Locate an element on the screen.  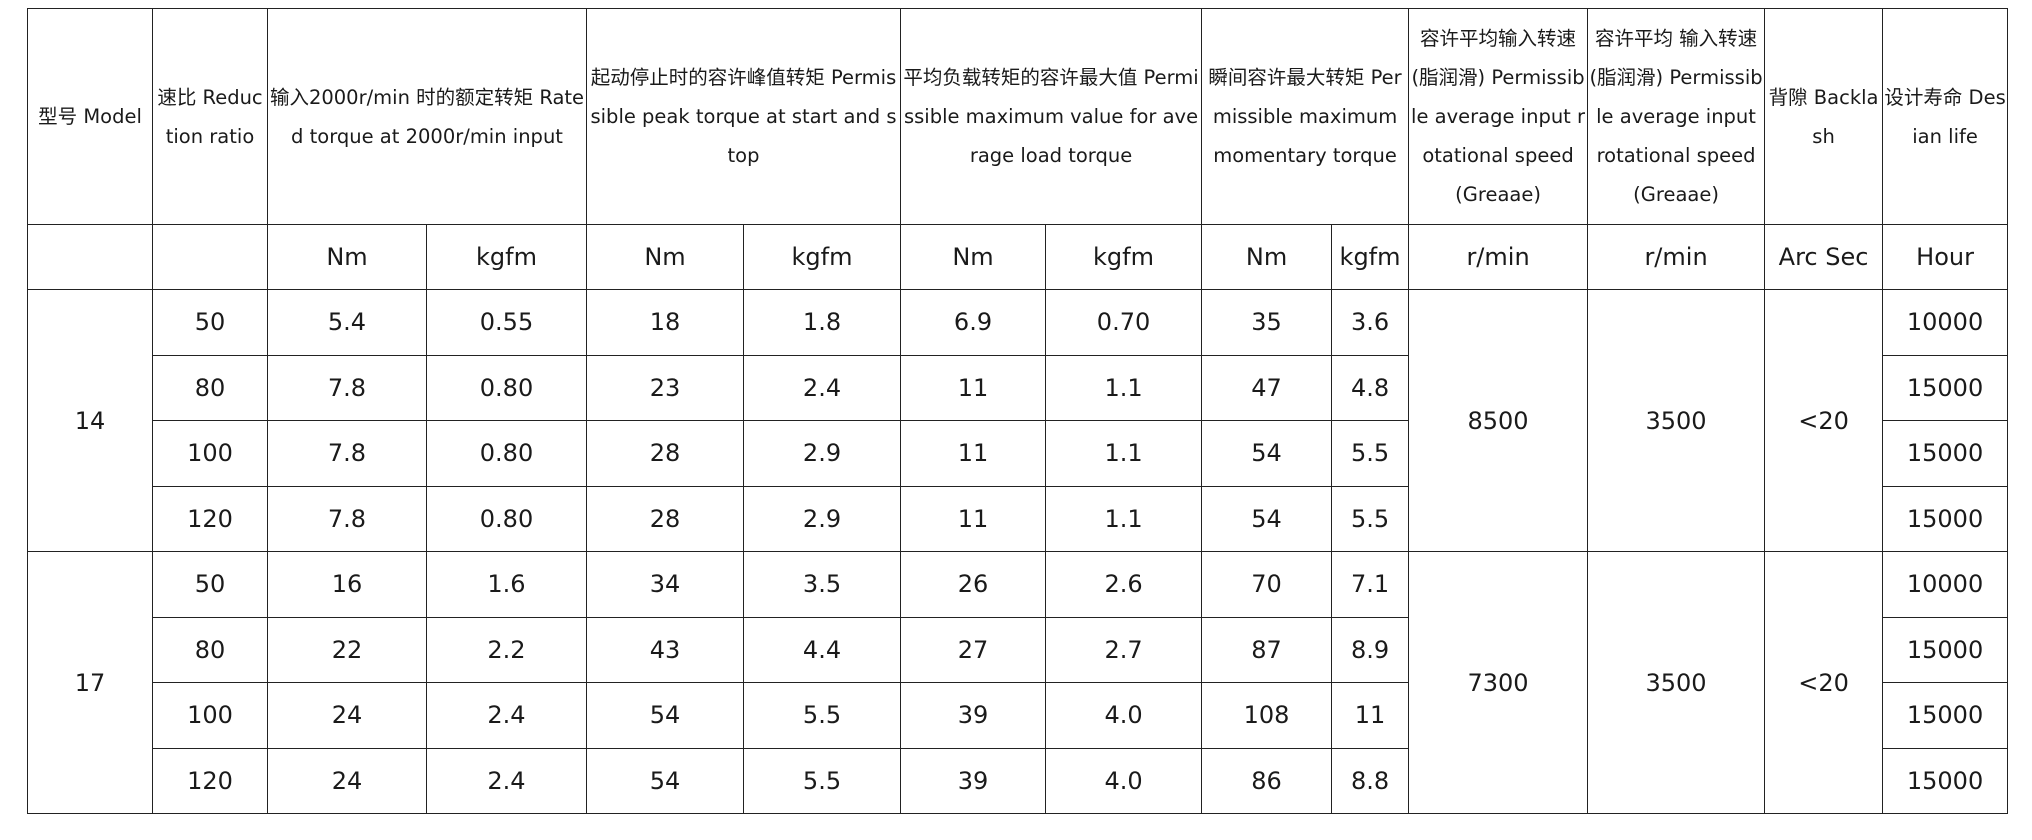
cell-model: 17 is located at coordinates (90, 682).